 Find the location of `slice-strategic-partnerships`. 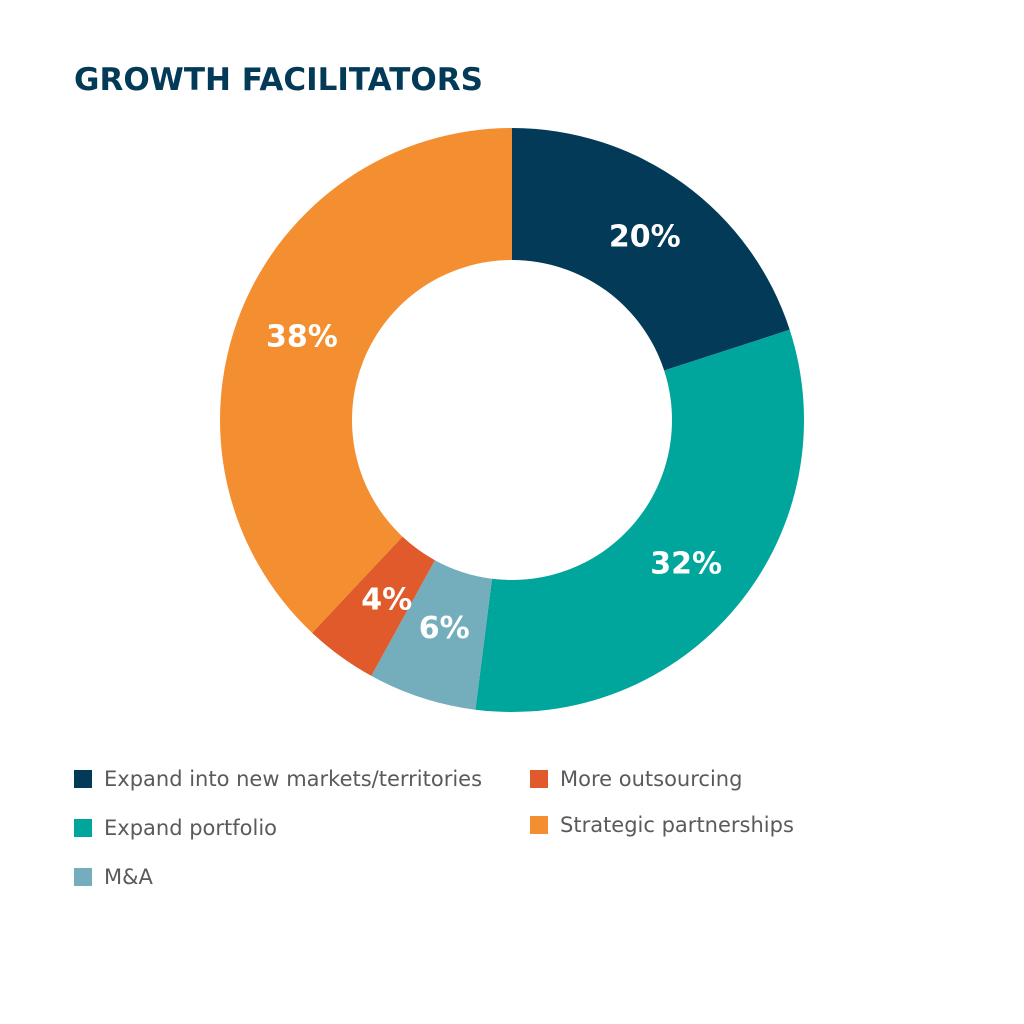

slice-strategic-partnerships is located at coordinates (366, 380).